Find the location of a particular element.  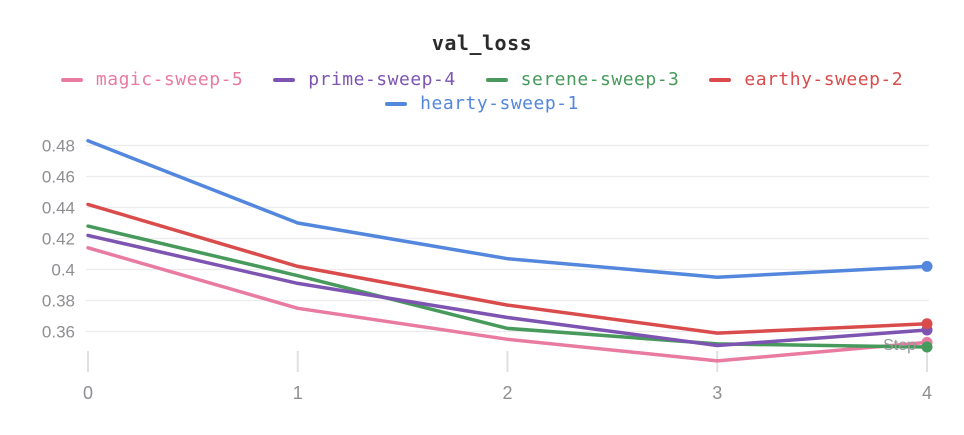

legend-item-earthy-sweep-2: earthy-sweep-2 is located at coordinates (806, 79).